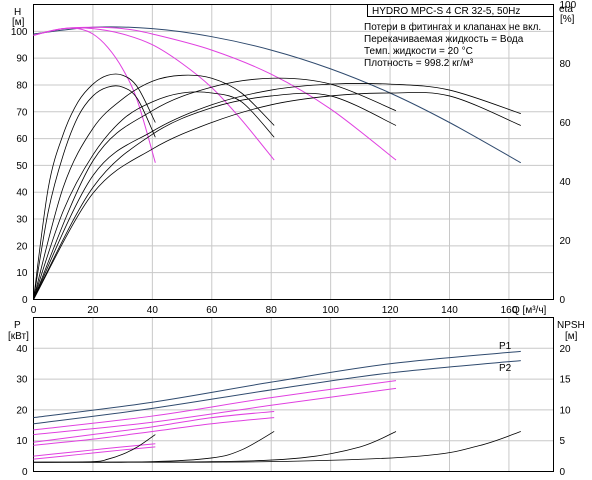 This screenshot has height=480, width=592. Describe the element at coordinates (566, 410) in the screenshot. I see `right-tick-label-power-npsh-2: 10` at that location.